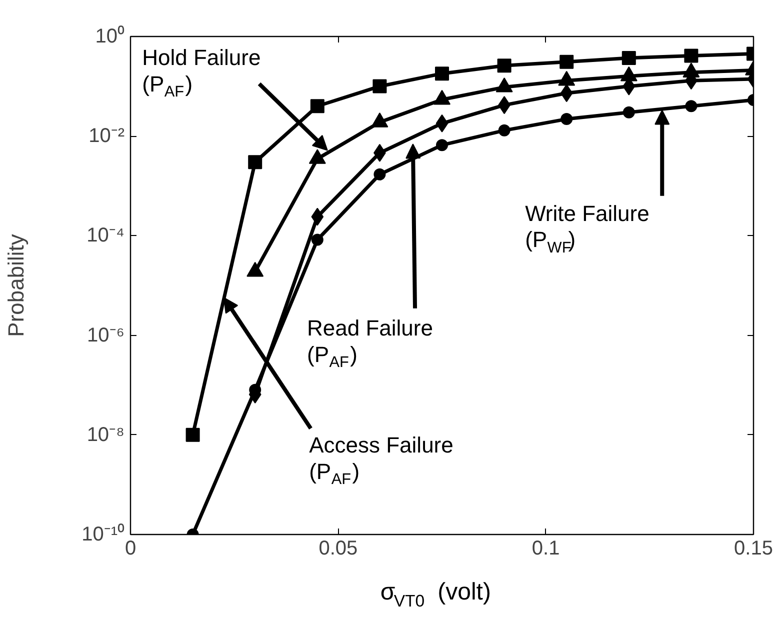 The width and height of the screenshot is (782, 624). What do you see at coordinates (338, 549) in the screenshot?
I see `x-tick-label: 0.05` at bounding box center [338, 549].